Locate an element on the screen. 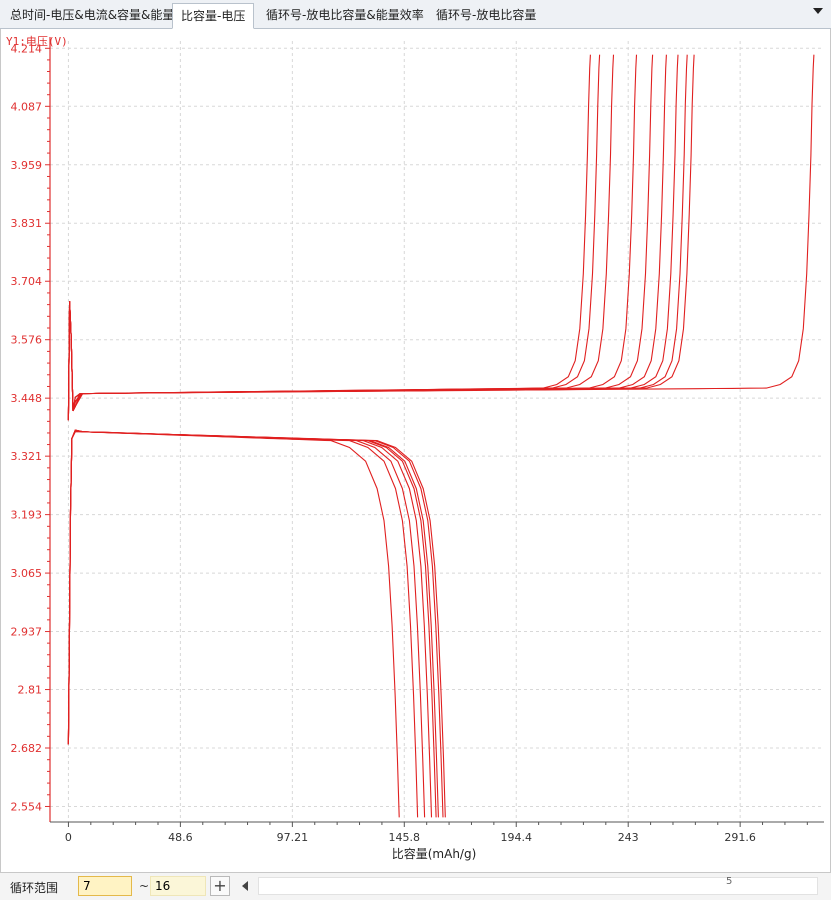  x-axis-label: 比容量(mAh/g) is located at coordinates (434, 853).